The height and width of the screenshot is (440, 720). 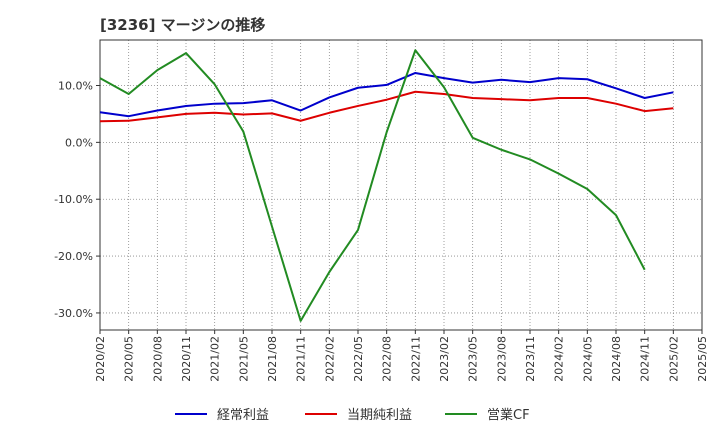 I want to click on legend-label: 当期純利益, so click(x=379, y=415).